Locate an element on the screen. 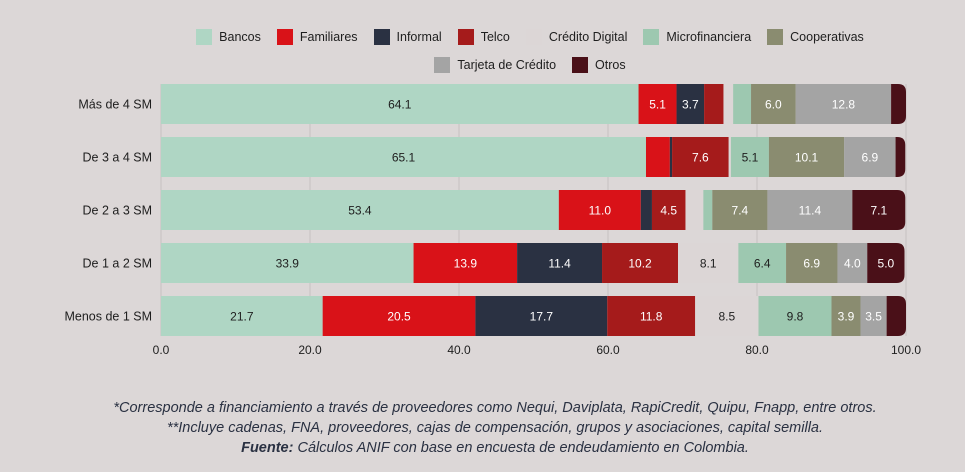 This screenshot has width=965, height=472. legend-item-bancos: Bancos is located at coordinates (228, 37).